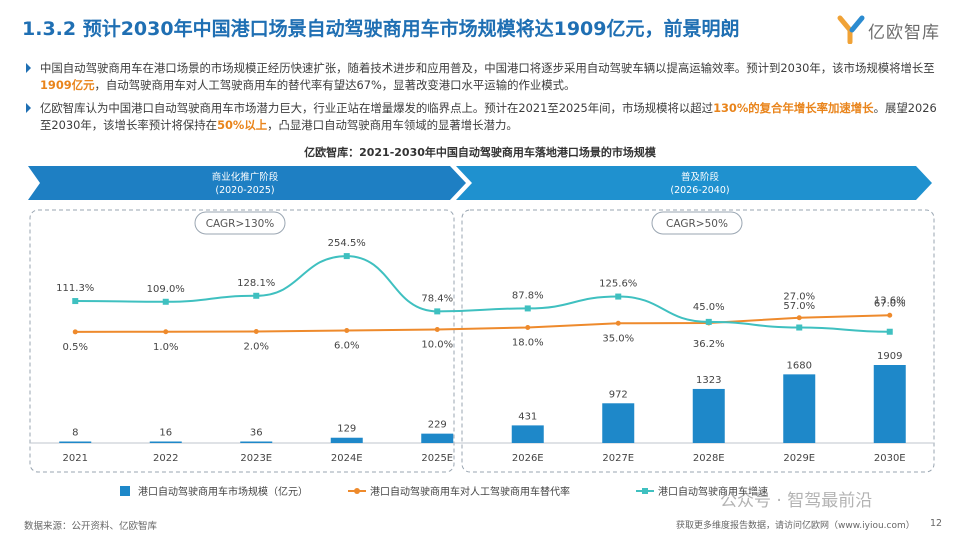 This screenshot has width=960, height=540. I want to click on logo-text: 亿欧智库, so click(904, 33).